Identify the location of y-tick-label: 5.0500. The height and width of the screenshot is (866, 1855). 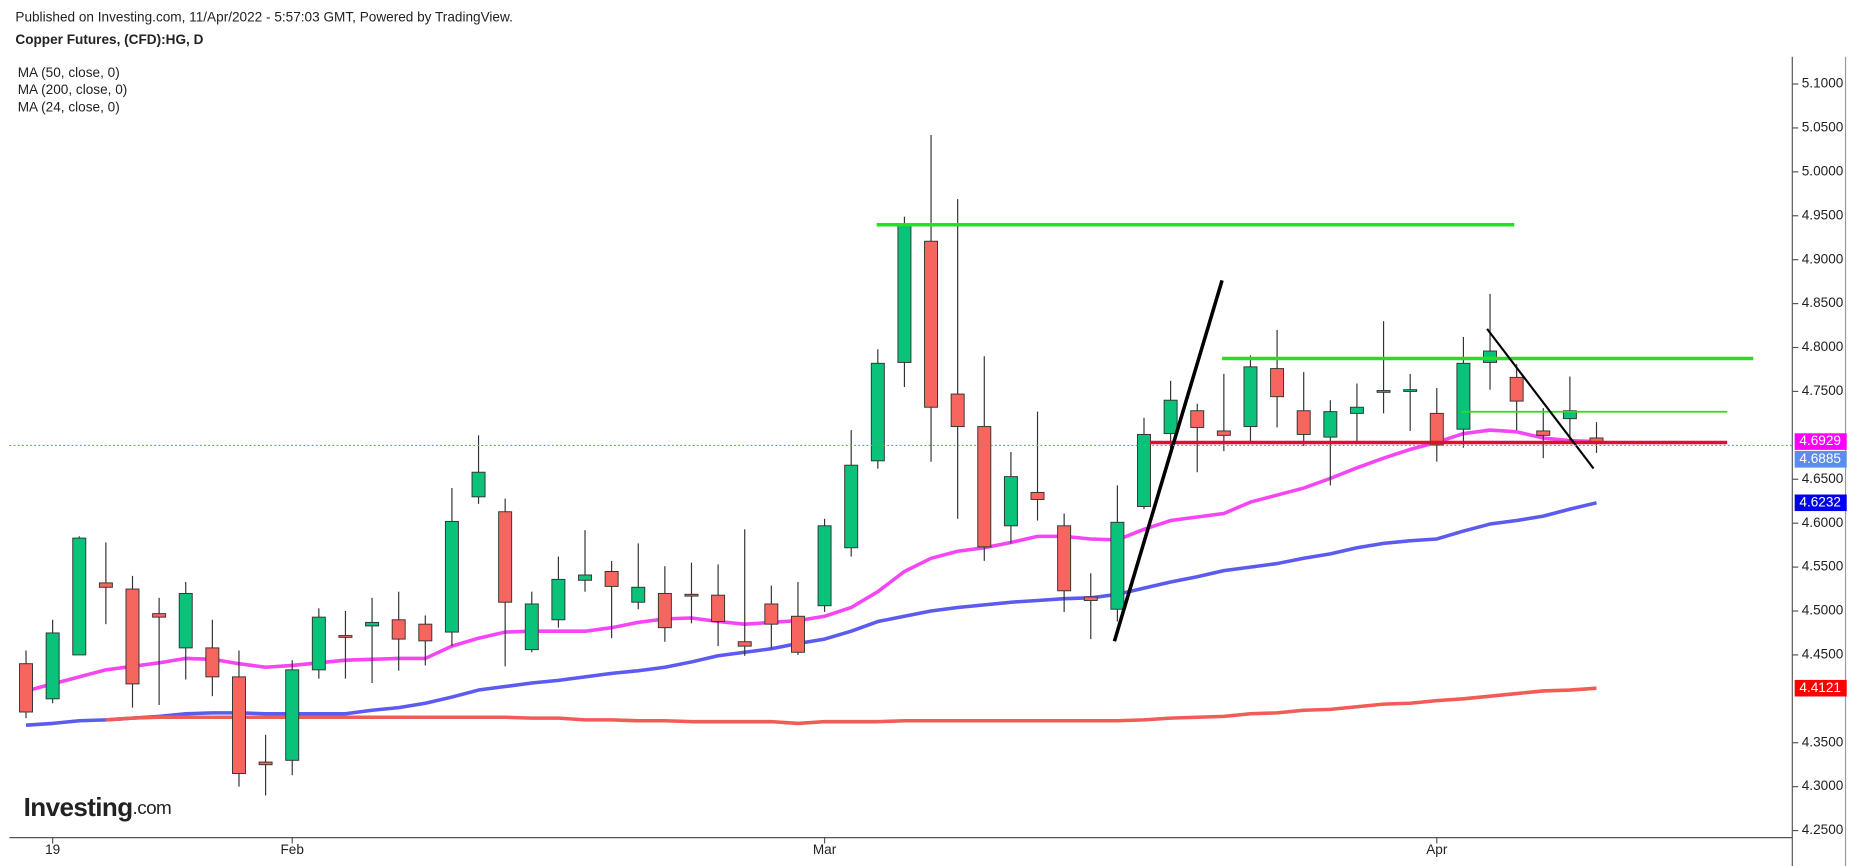
(1823, 127).